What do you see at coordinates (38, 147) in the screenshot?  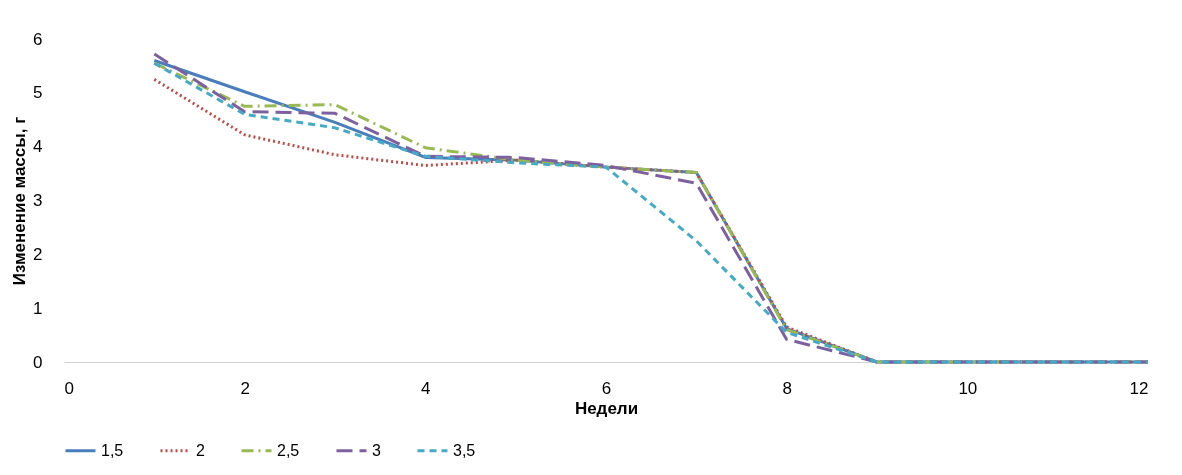 I see `y-tick-label: 4` at bounding box center [38, 147].